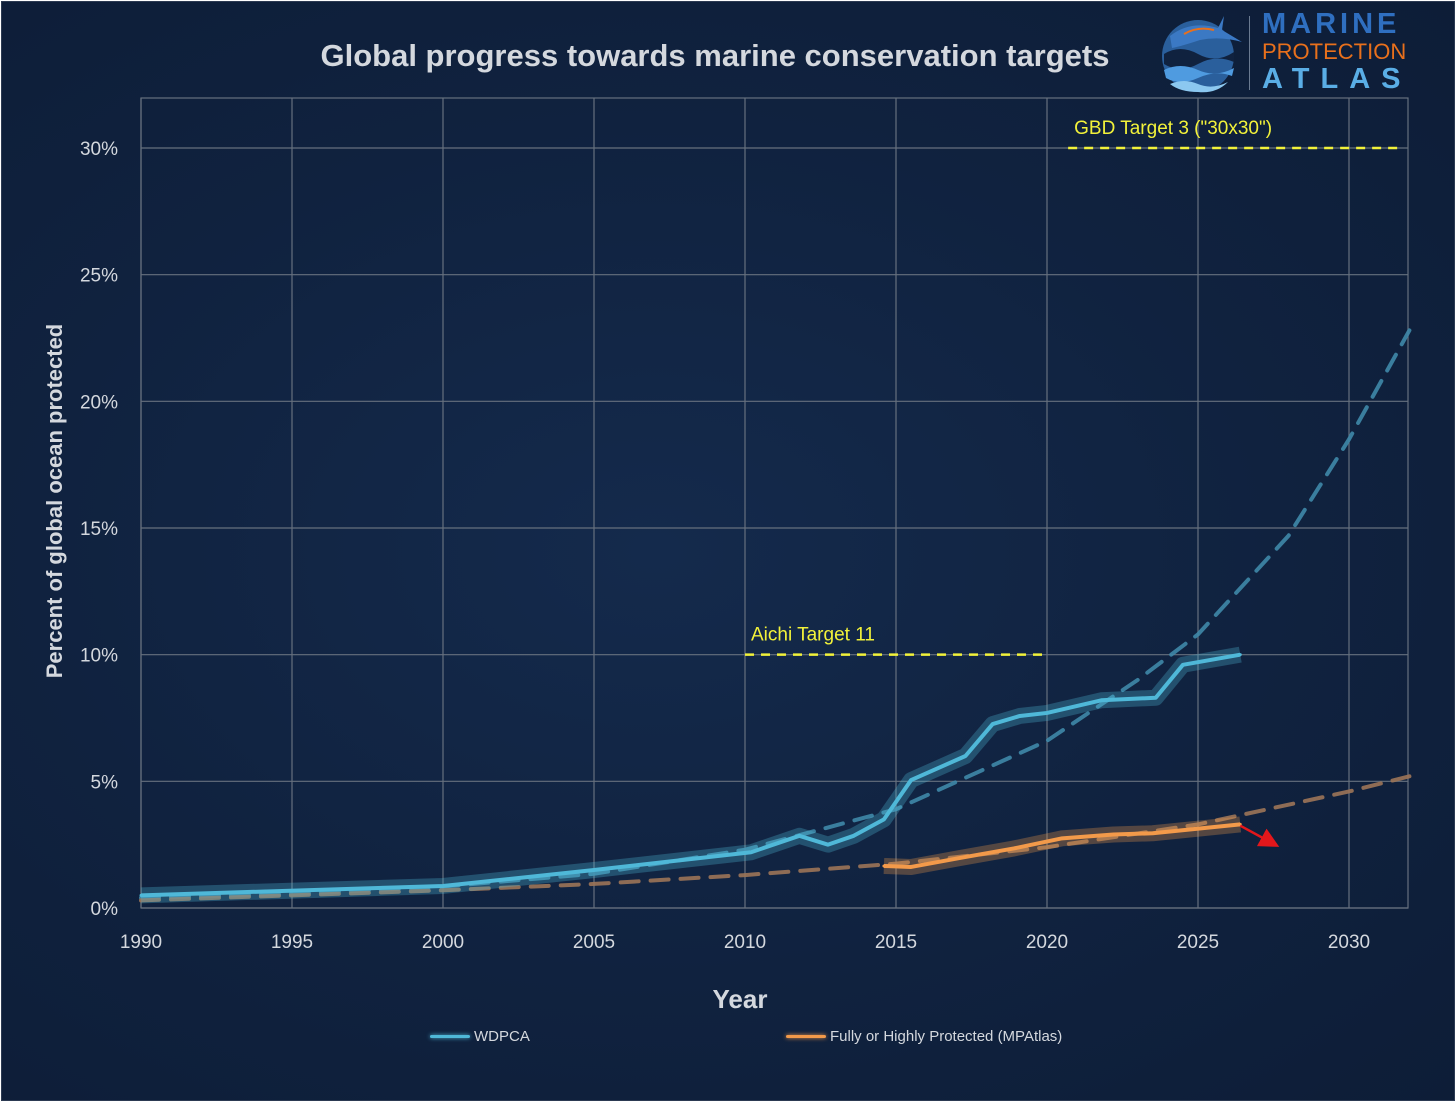 This screenshot has height=1102, width=1456. Describe the element at coordinates (1062, 845) in the screenshot. I see `mpatlas-line` at that location.